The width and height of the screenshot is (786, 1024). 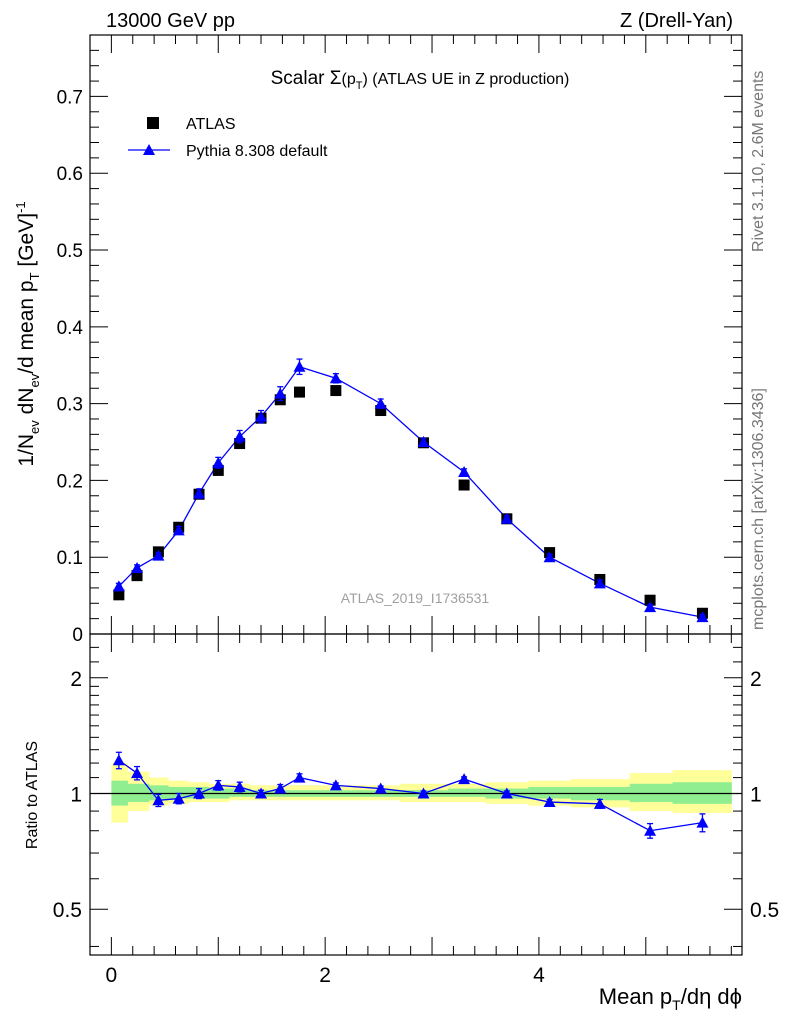 What do you see at coordinates (211, 124) in the screenshot?
I see `legend-label-atlas: ATLAS` at bounding box center [211, 124].